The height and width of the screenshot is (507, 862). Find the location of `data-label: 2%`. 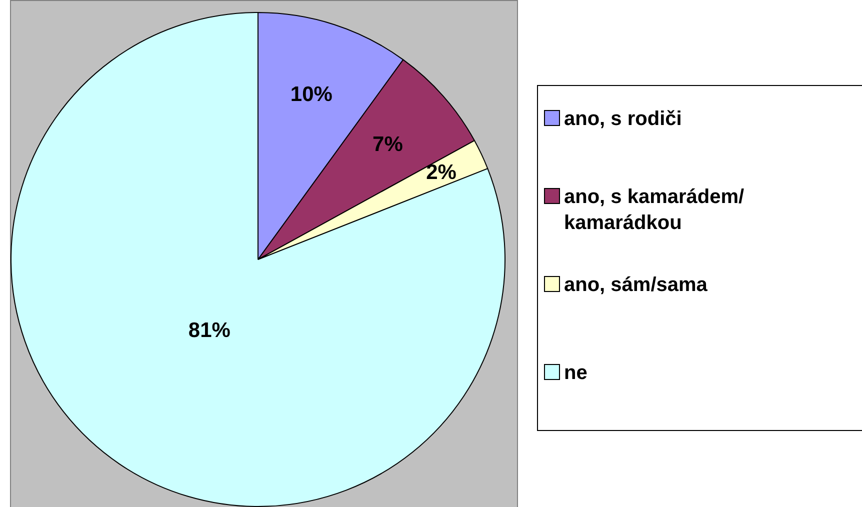

data-label: 2% is located at coordinates (441, 172).